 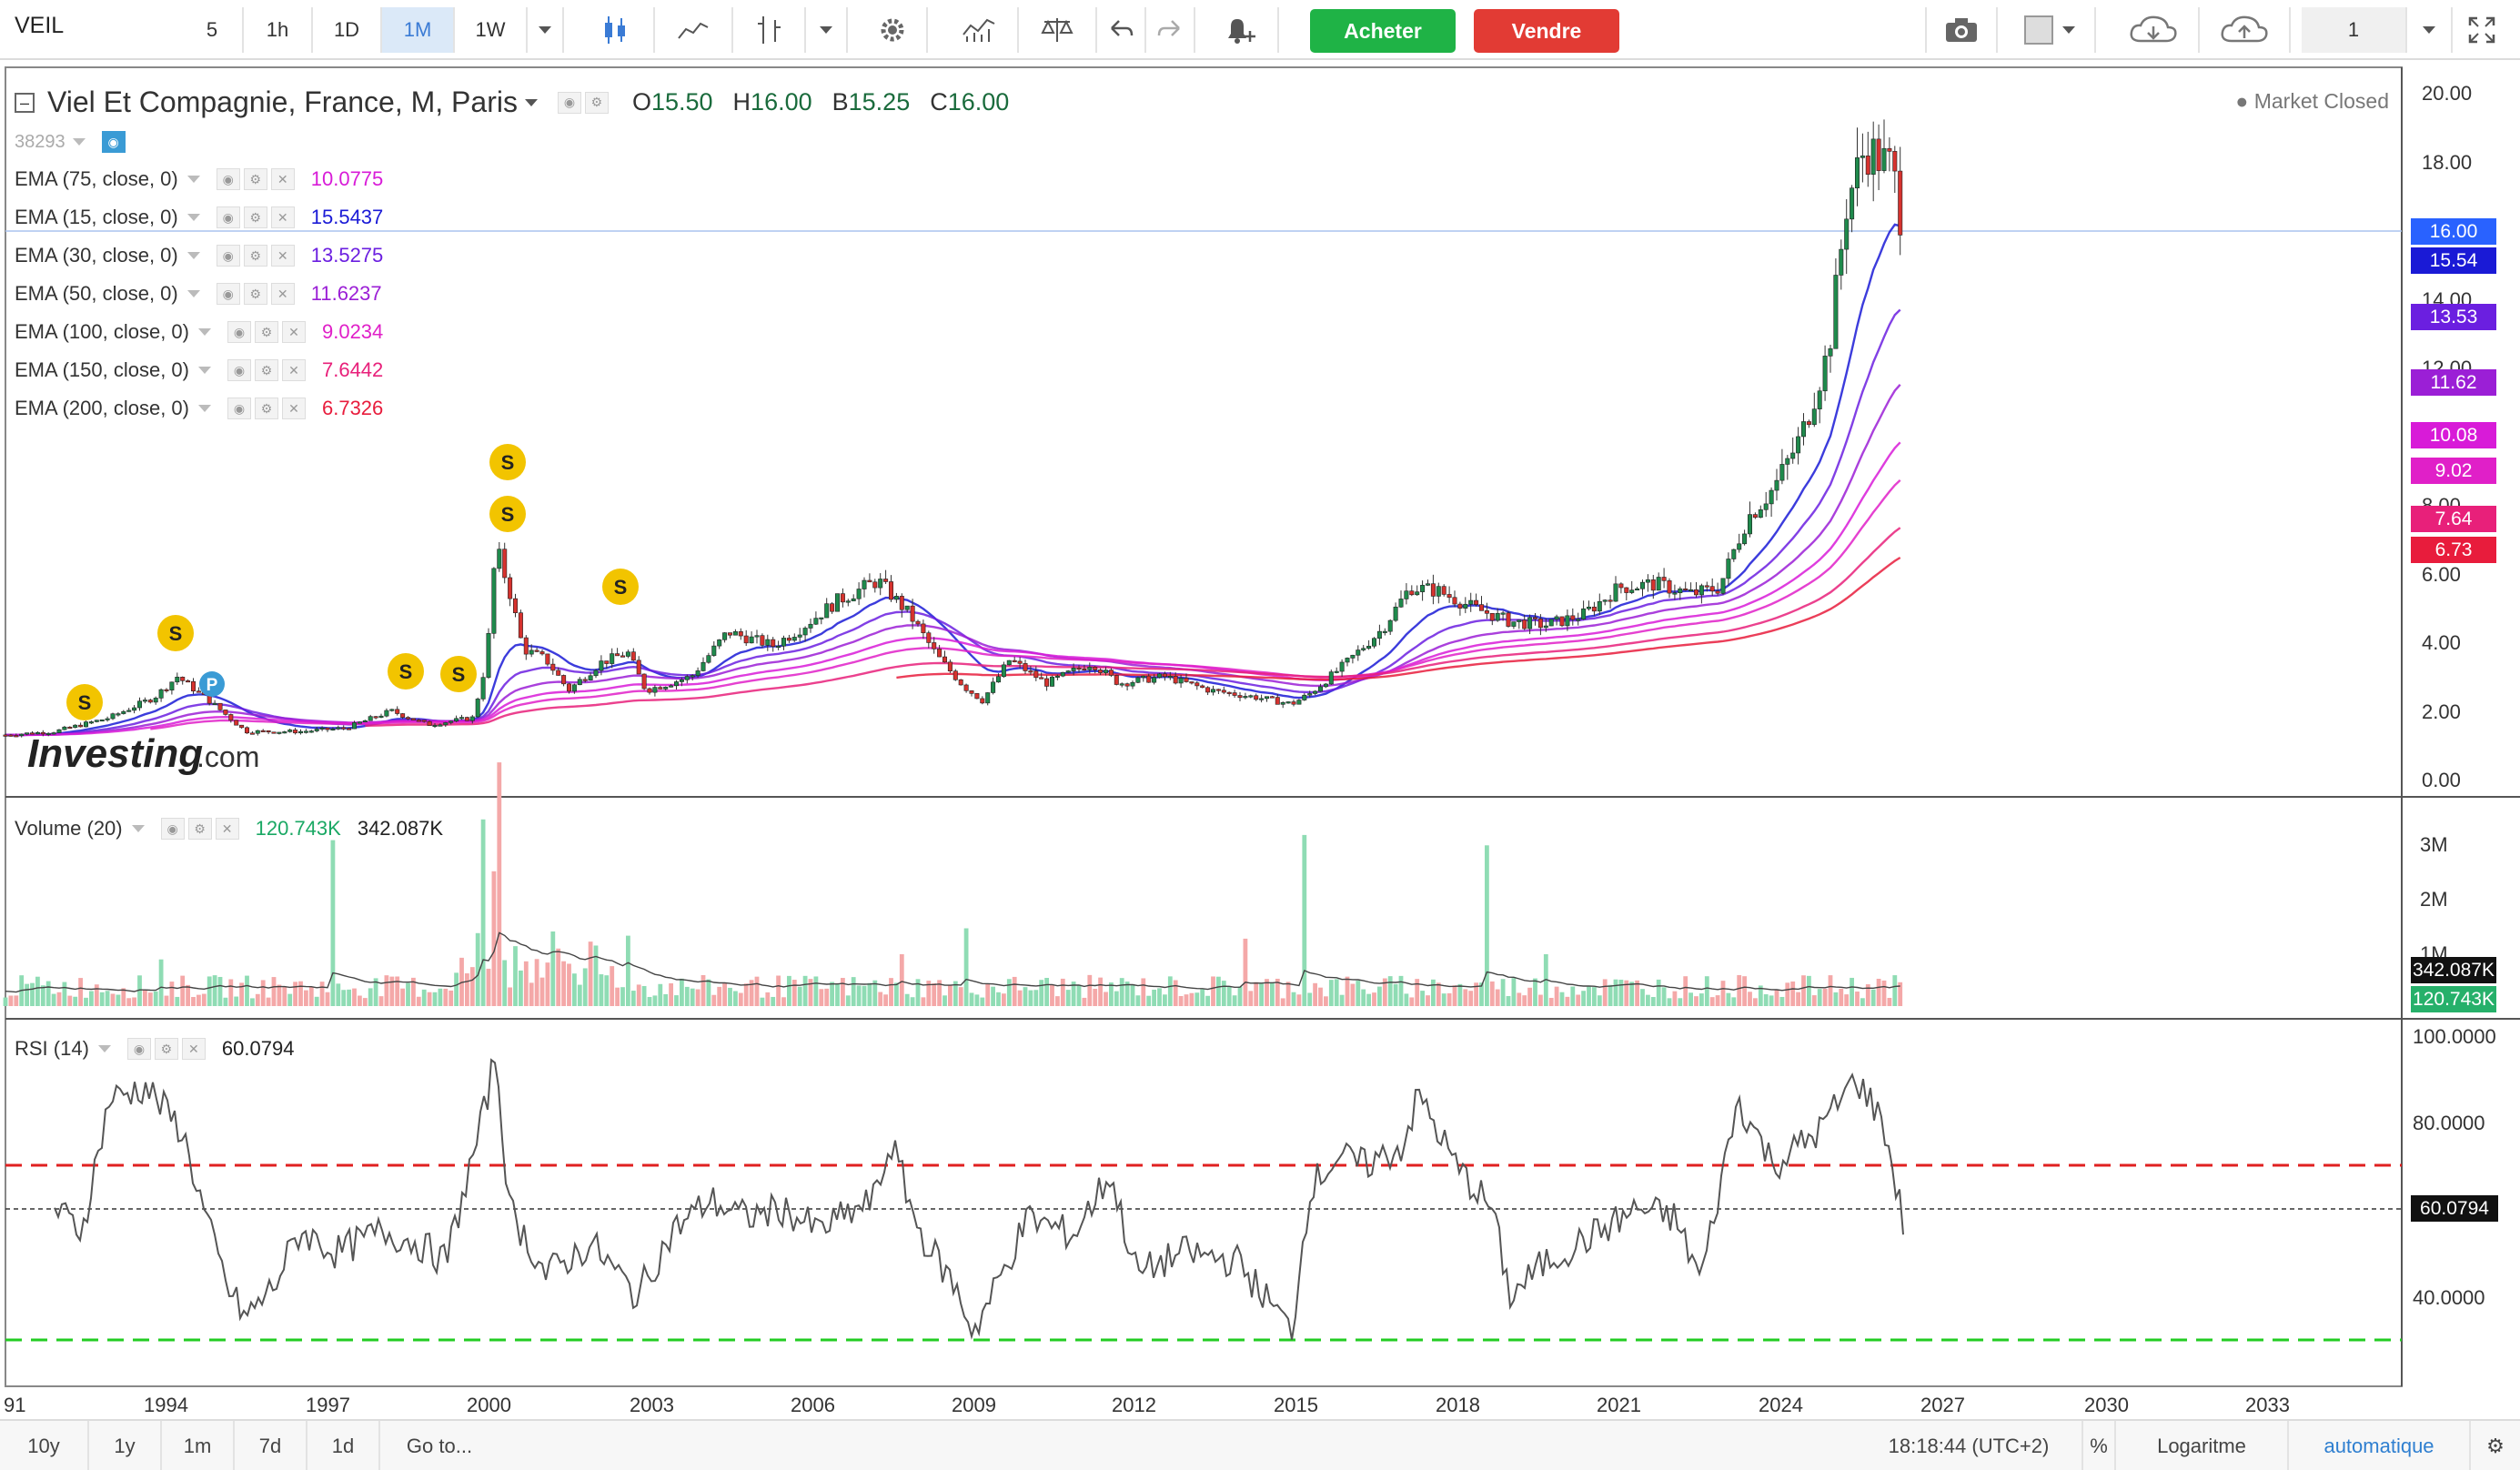 I want to click on alert-button, so click(x=1240, y=30).